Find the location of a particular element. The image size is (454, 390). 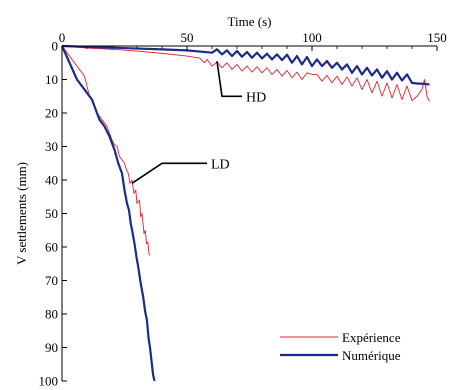

x-tick-label: 100 is located at coordinates (312, 37).